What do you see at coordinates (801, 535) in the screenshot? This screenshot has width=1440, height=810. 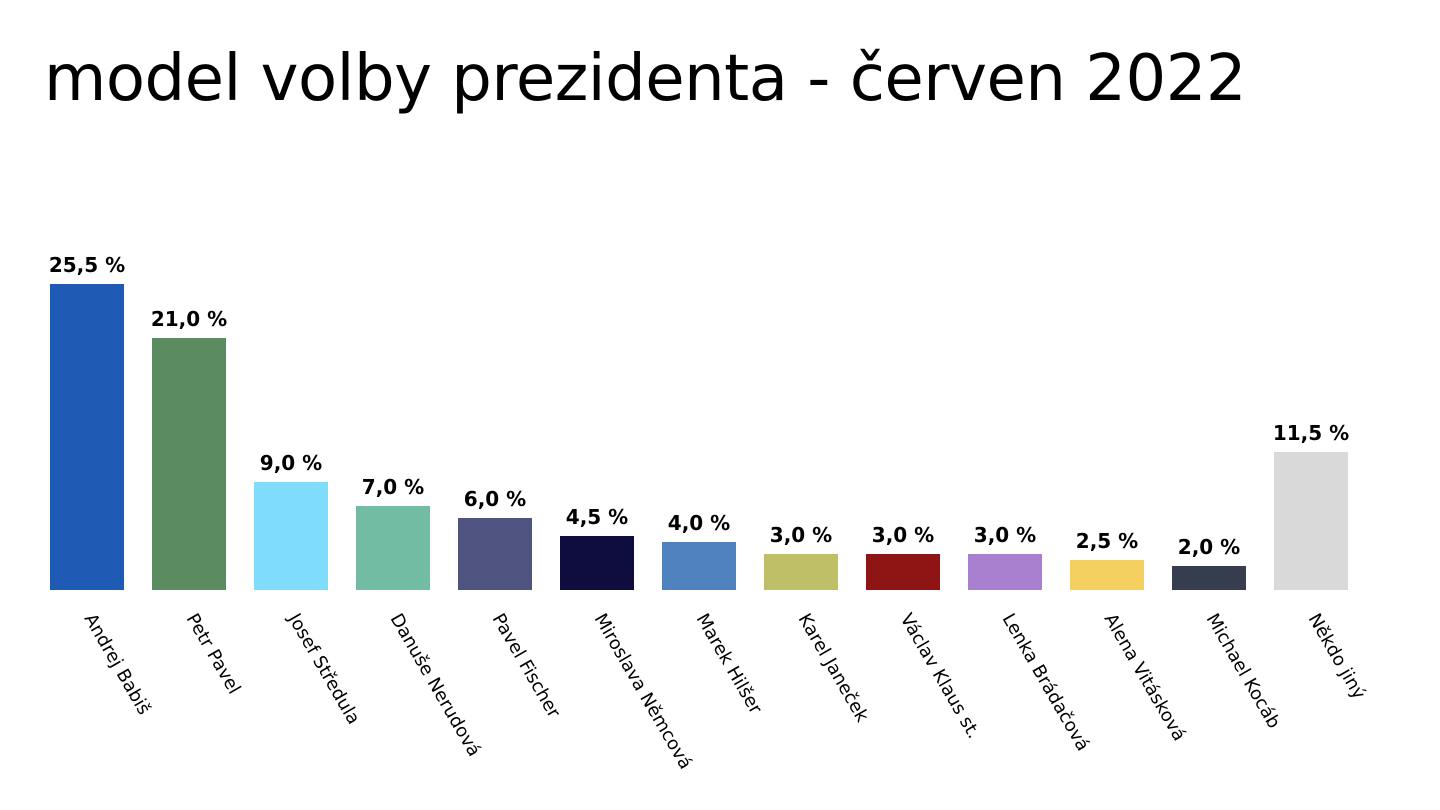 I see `value-label-8: 3,0 %` at bounding box center [801, 535].